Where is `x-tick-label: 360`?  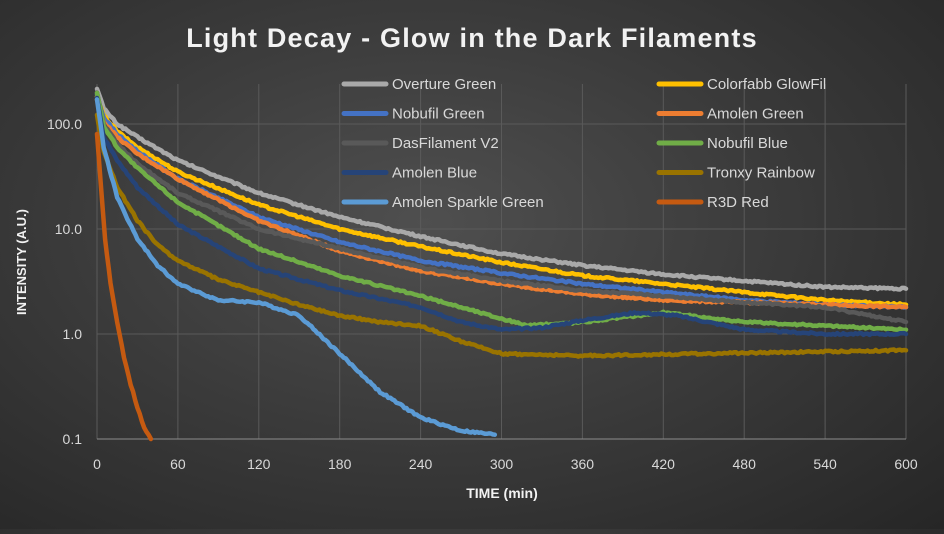
x-tick-label: 360 is located at coordinates (583, 464).